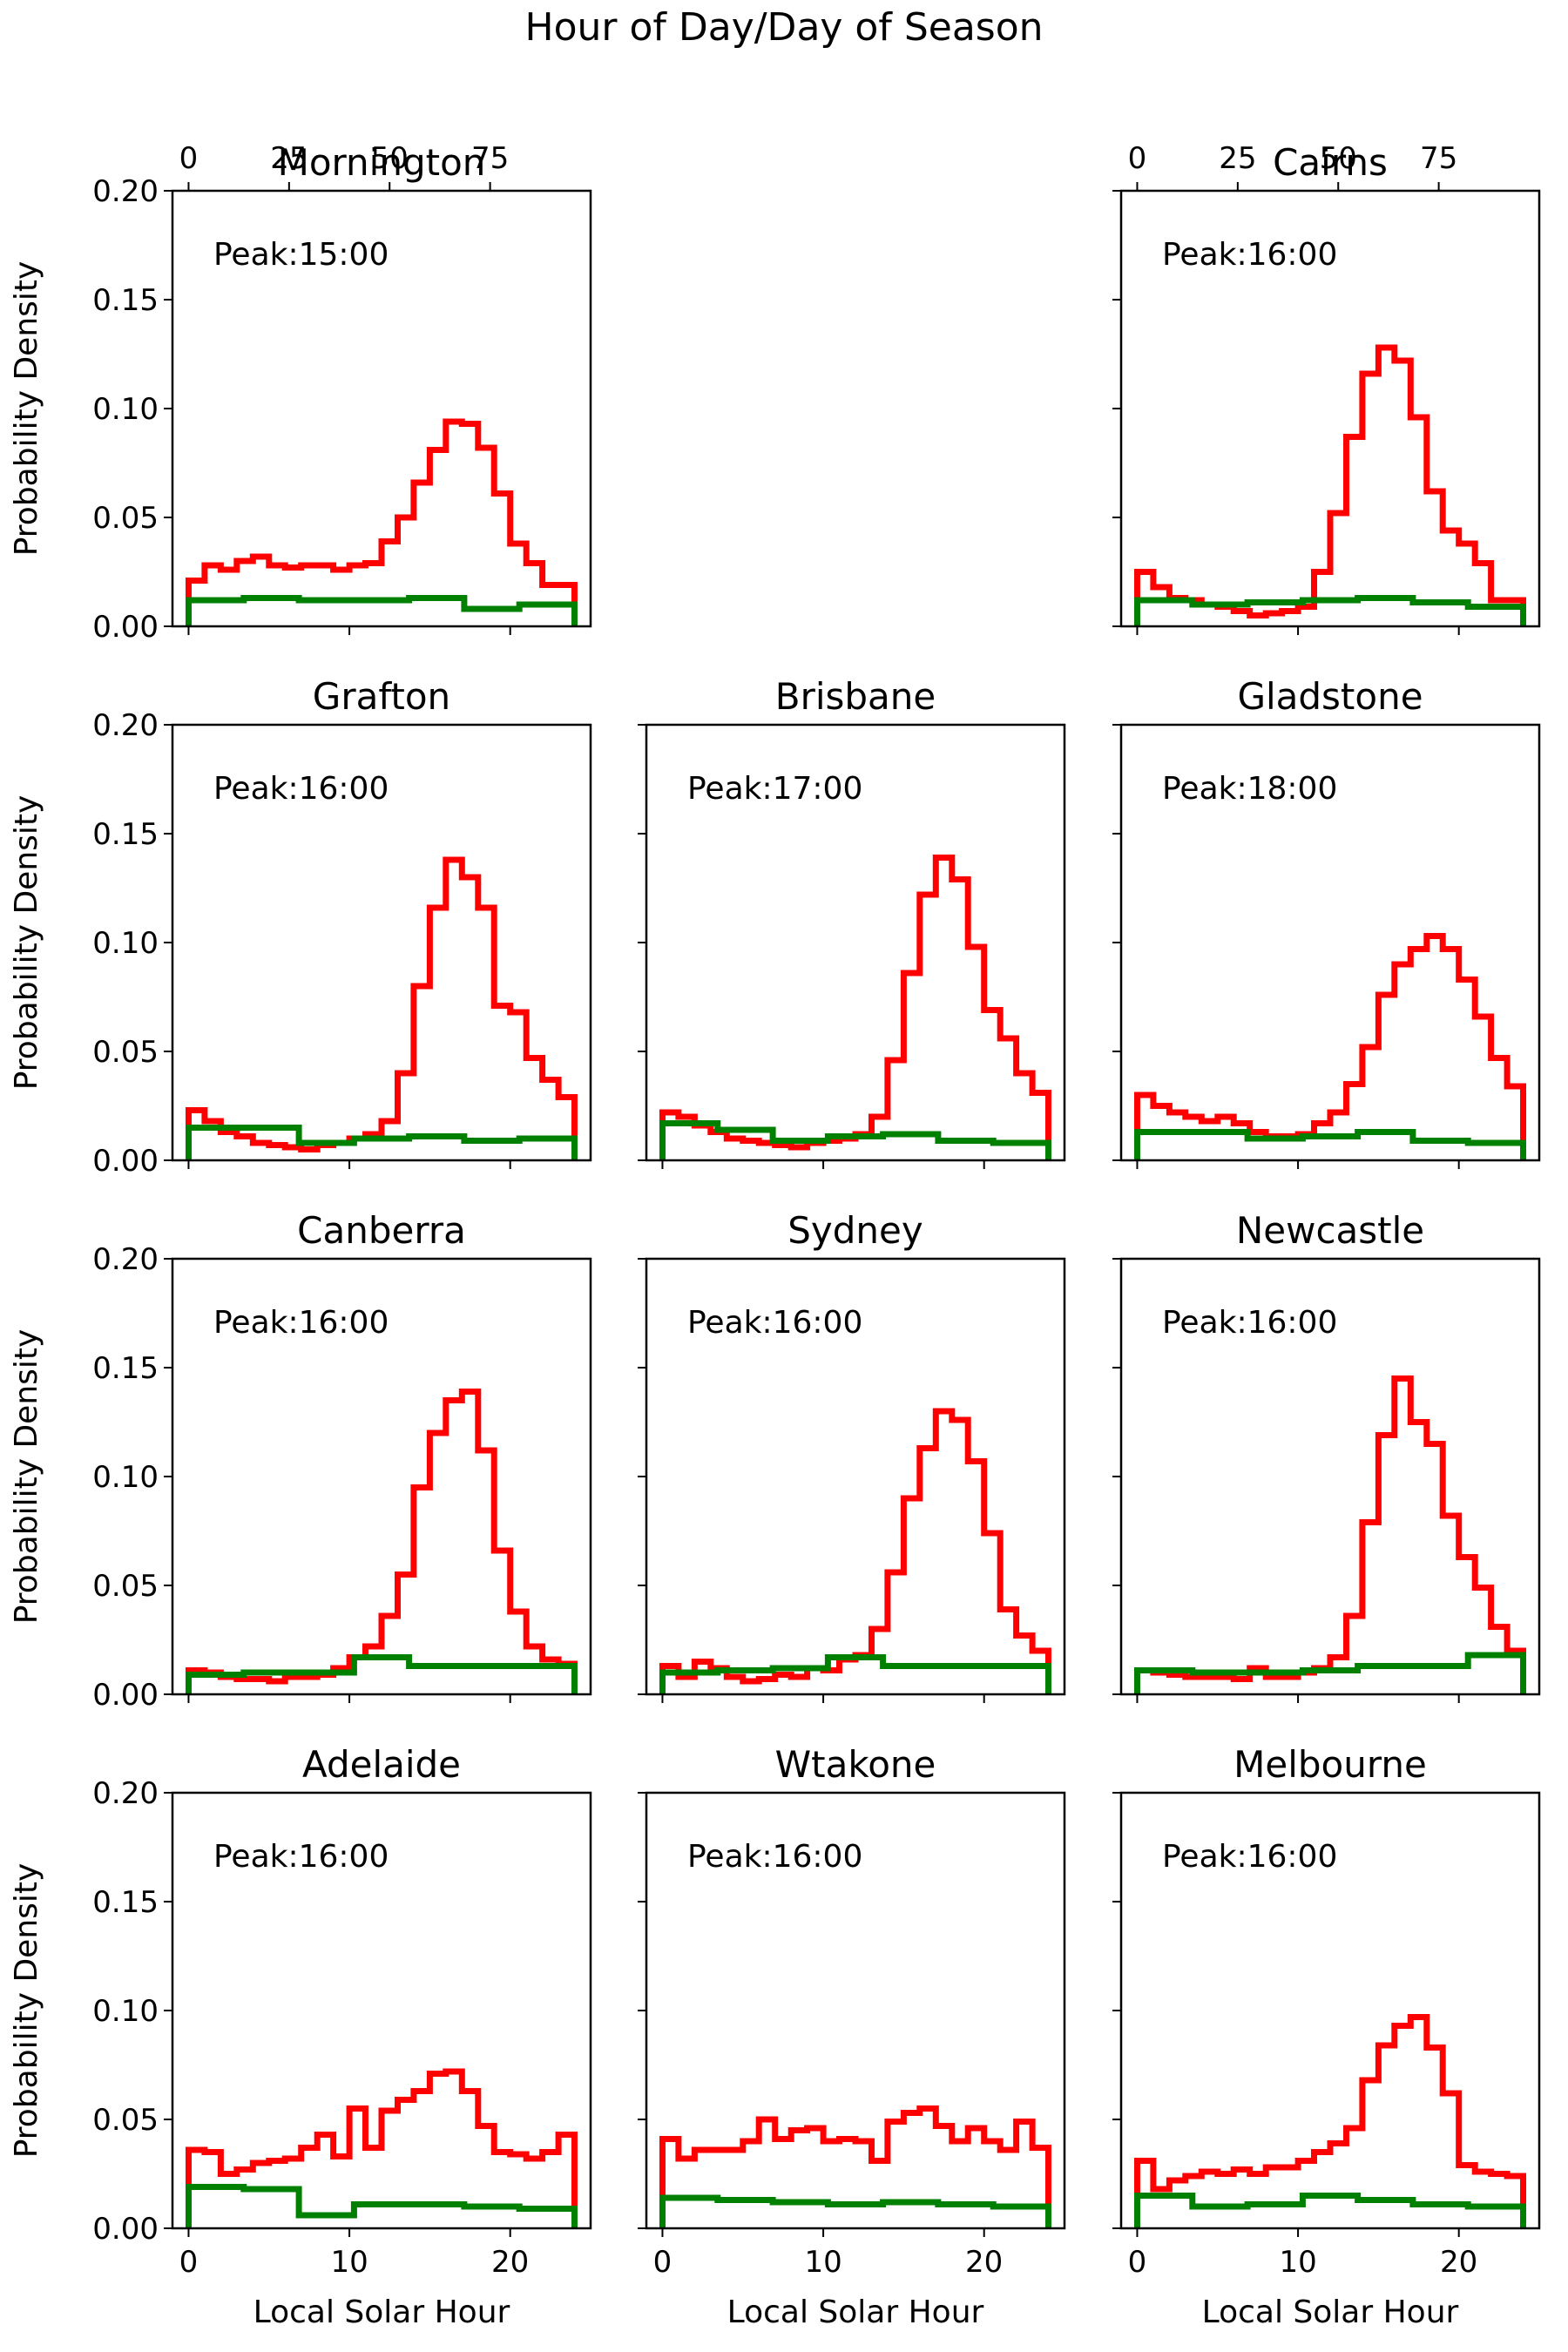 The width and height of the screenshot is (1568, 2352). What do you see at coordinates (1326, 922) in the screenshot?
I see `panel-gladstone: Gladstone Peak:18:00` at bounding box center [1326, 922].